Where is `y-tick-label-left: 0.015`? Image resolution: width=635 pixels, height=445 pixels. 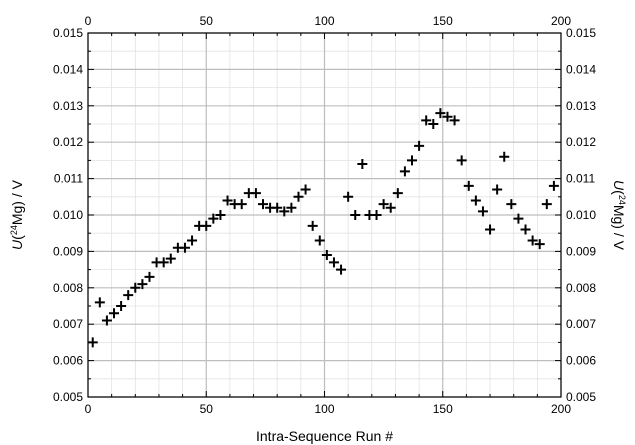 y-tick-label-left: 0.015 is located at coordinates (68, 33).